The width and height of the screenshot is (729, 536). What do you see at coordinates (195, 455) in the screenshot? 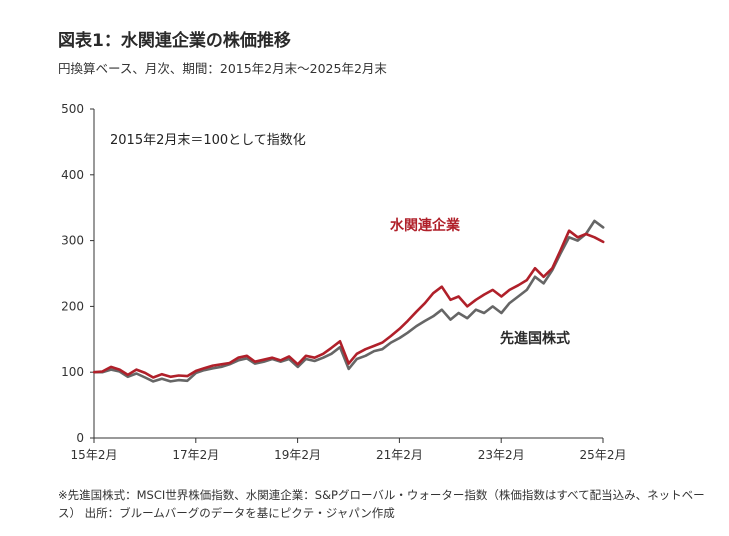
I see `x-tick-label: 17年2月` at bounding box center [195, 455].